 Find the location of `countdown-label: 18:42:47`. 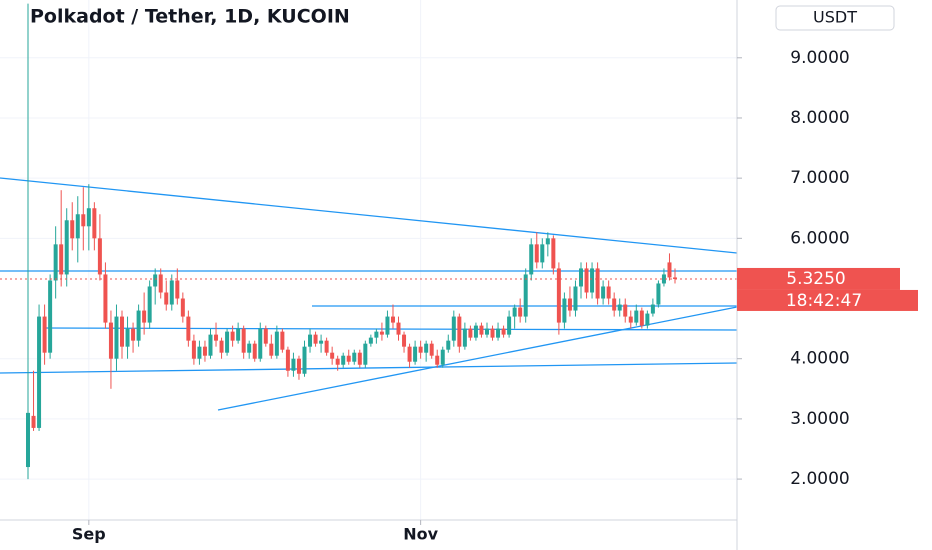

countdown-label: 18:42:47 is located at coordinates (824, 301).